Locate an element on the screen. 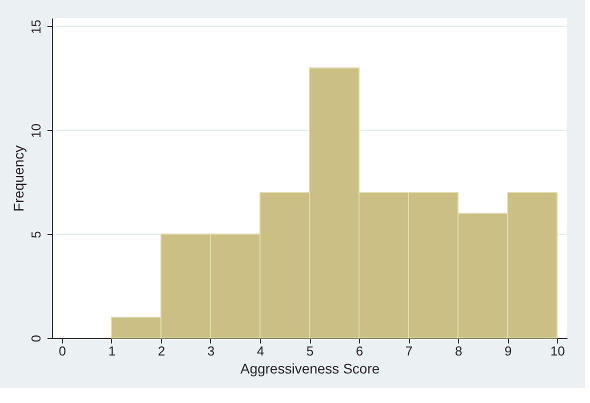 The width and height of the screenshot is (590, 403). y-tick-label: 10 is located at coordinates (36, 130).